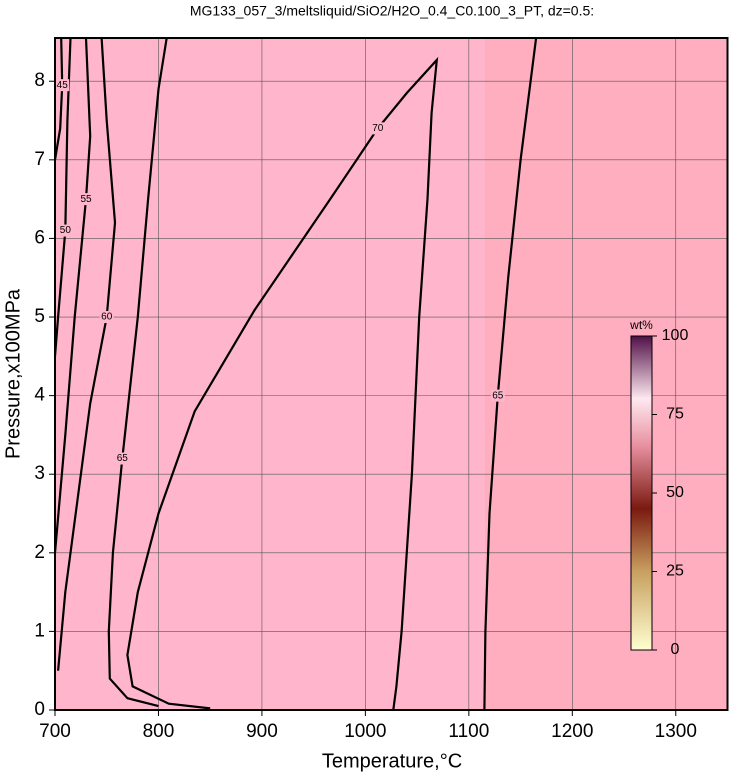  What do you see at coordinates (675, 649) in the screenshot?
I see `colorbar-tick-label: 0` at bounding box center [675, 649].